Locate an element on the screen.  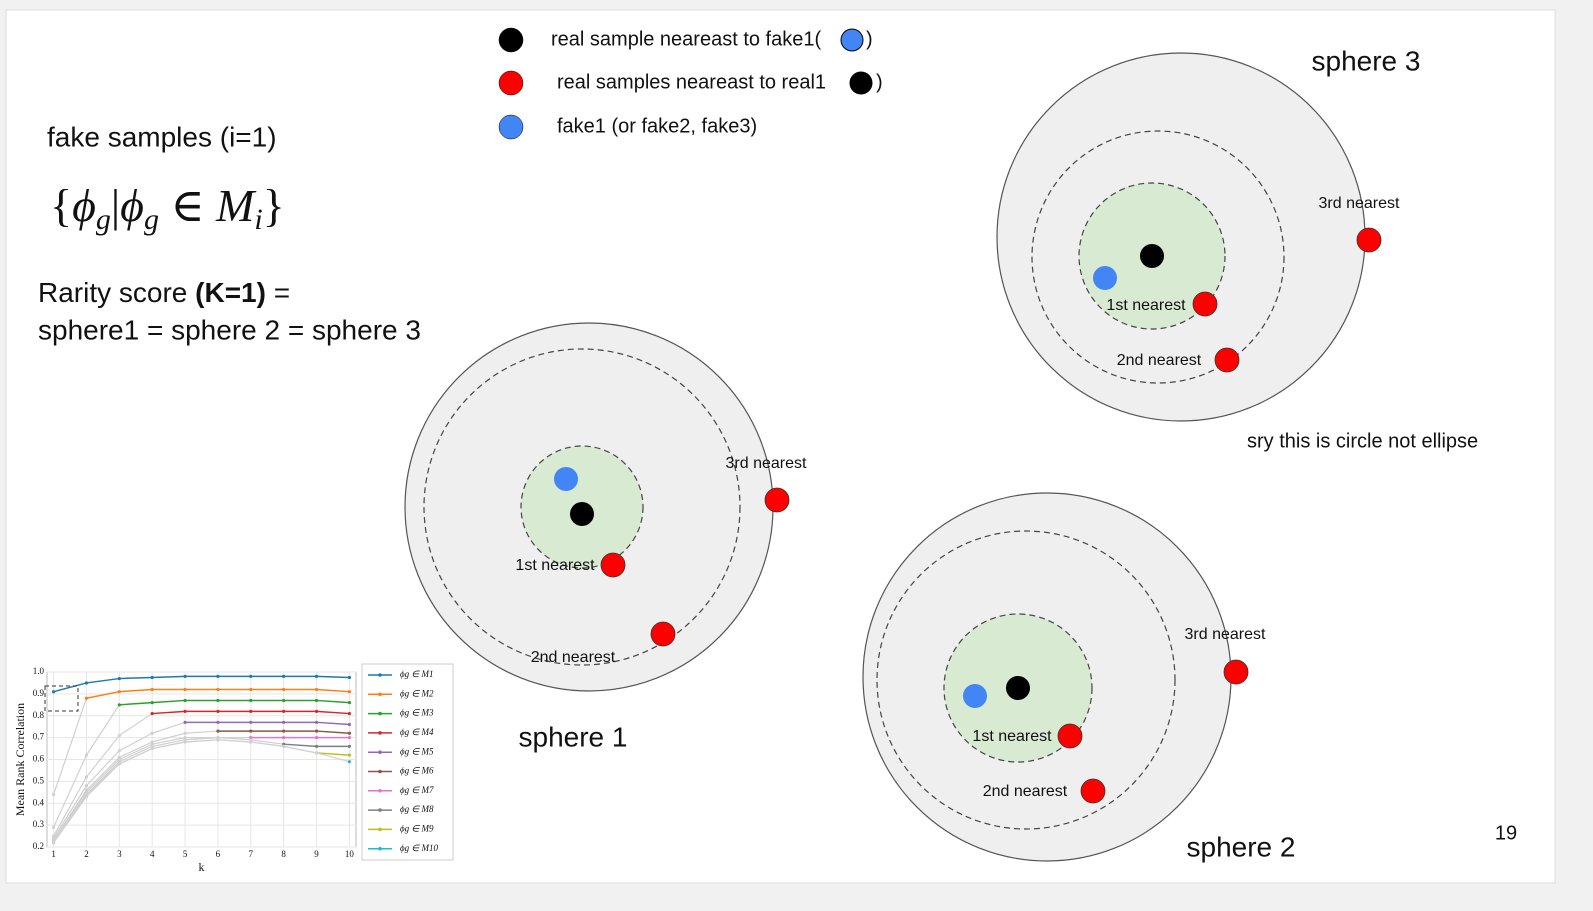
x-tick-label: 7 is located at coordinates (251, 854).